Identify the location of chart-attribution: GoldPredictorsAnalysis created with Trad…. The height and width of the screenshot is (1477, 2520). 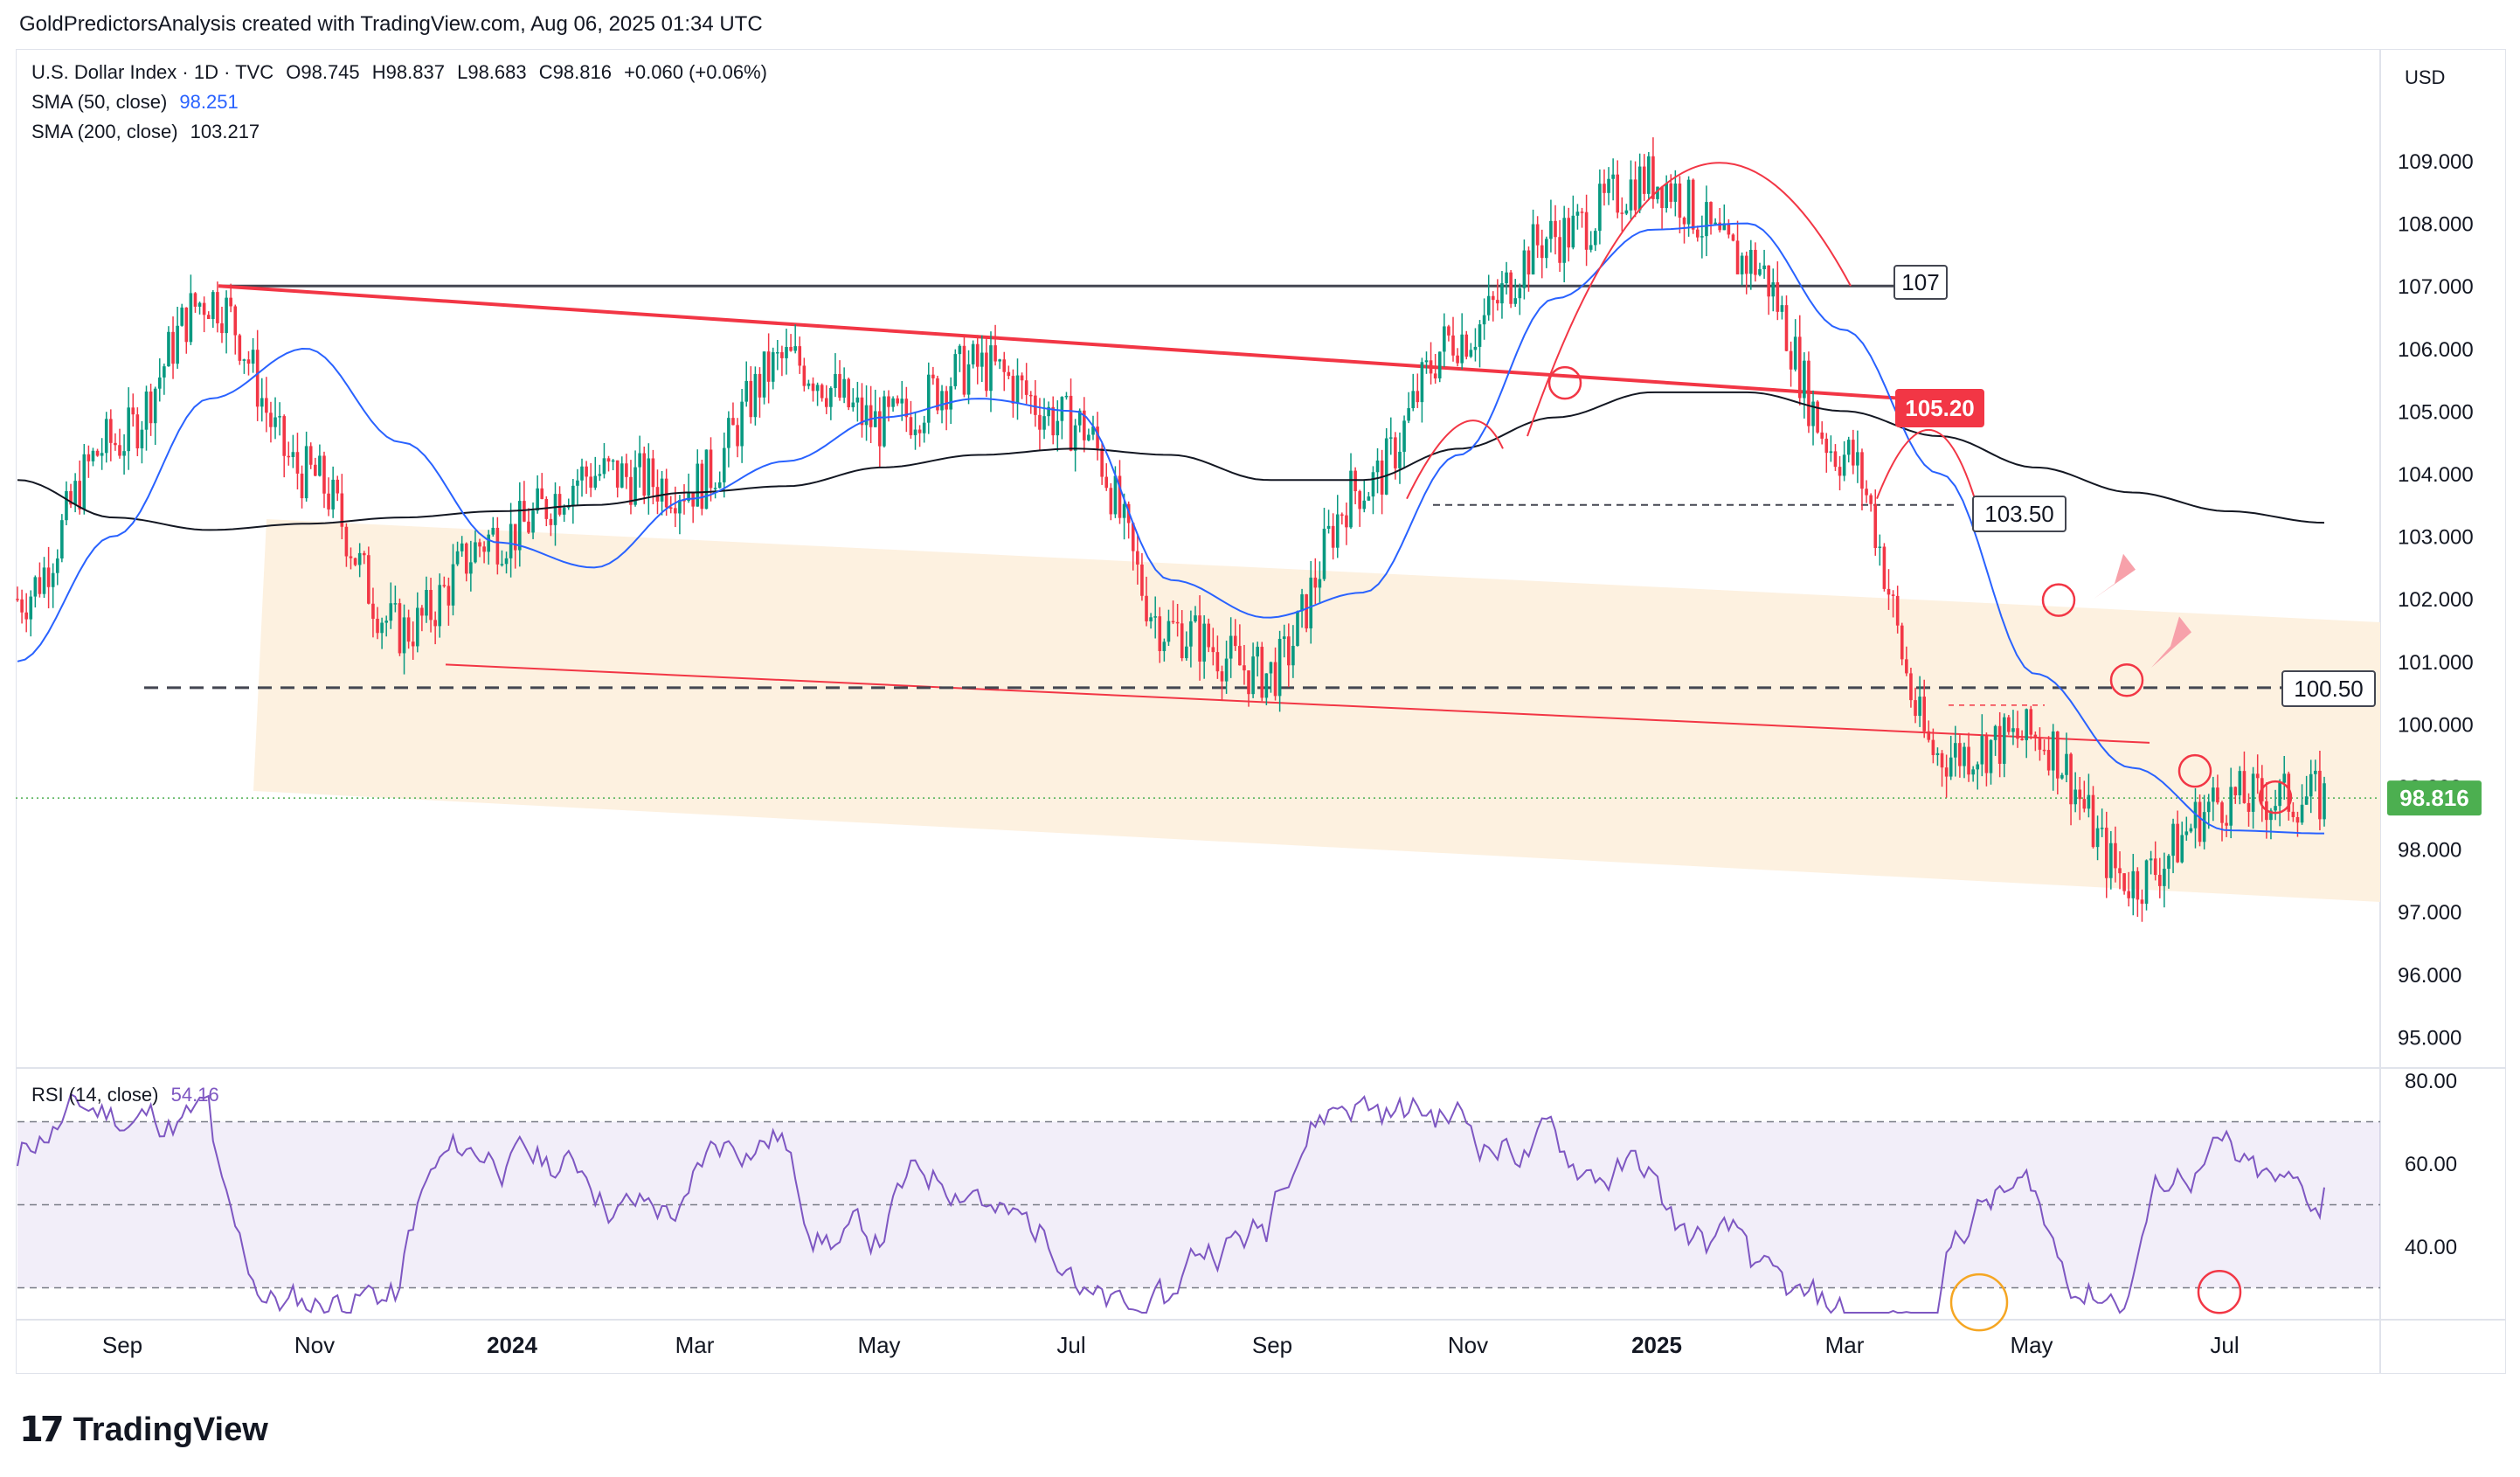
(391, 24).